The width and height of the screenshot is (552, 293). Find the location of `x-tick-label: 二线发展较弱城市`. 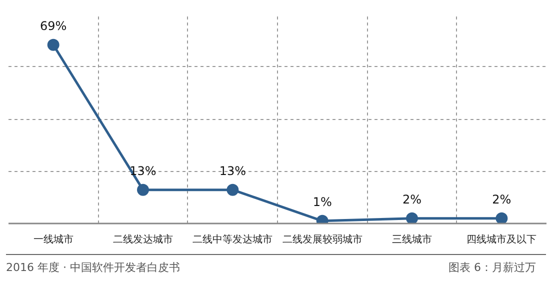

x-tick-label: 二线发展较弱城市 is located at coordinates (322, 240).